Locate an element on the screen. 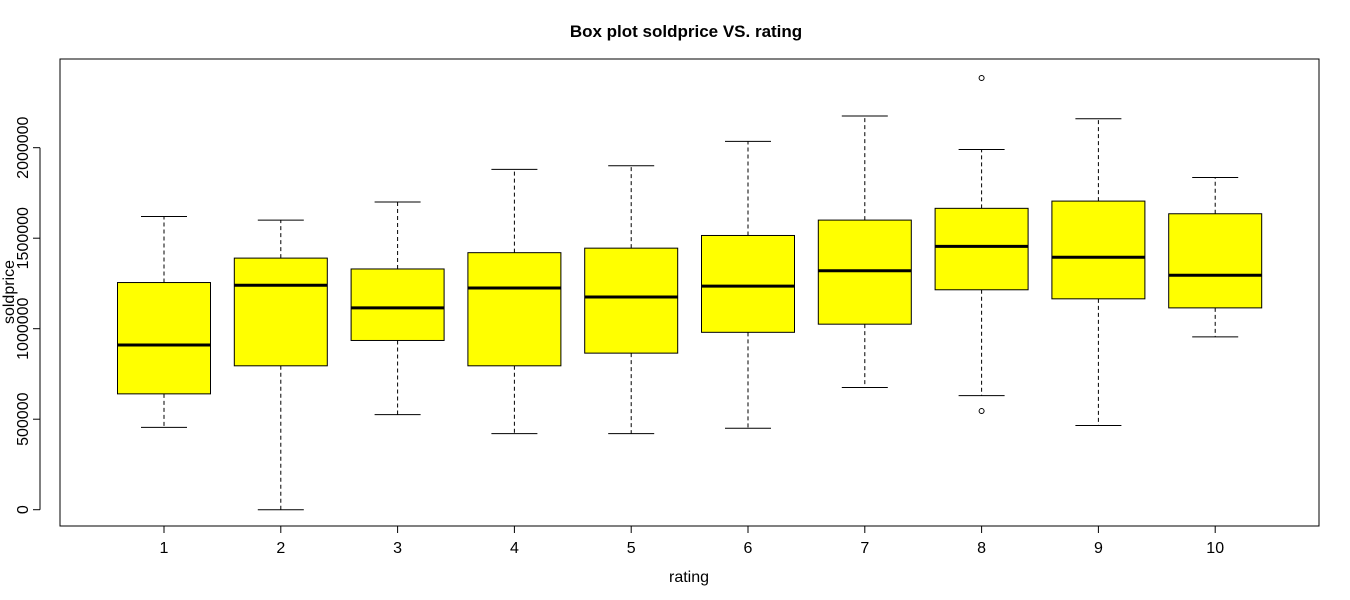 The width and height of the screenshot is (1350, 600). x-tick-label: 1 is located at coordinates (164, 548).